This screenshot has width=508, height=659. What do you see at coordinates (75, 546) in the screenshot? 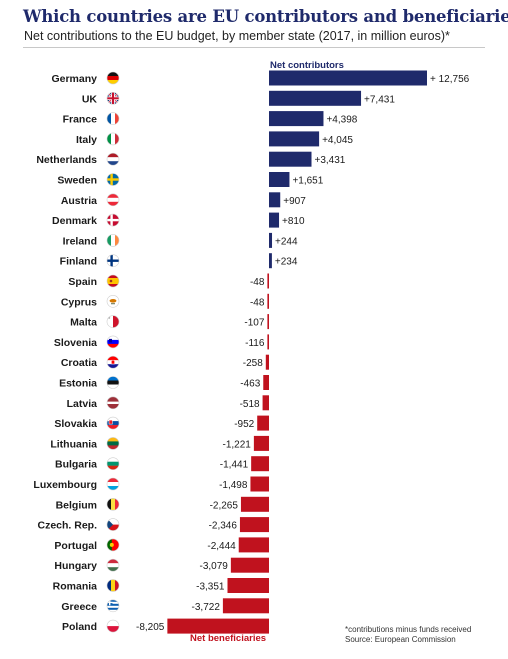
I see `country-label-portugal: Portugal` at bounding box center [75, 546].